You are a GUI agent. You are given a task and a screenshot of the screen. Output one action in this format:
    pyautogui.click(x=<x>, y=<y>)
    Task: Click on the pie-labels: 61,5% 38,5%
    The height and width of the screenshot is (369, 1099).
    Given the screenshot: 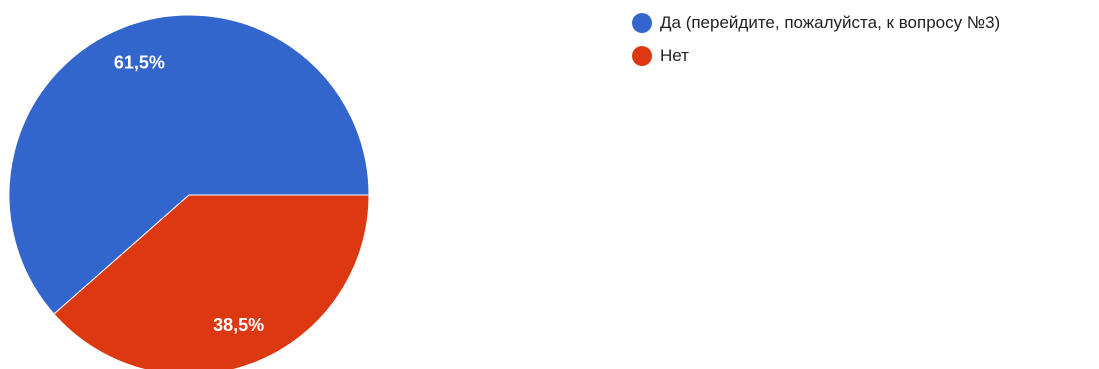 What is the action you would take?
    pyautogui.click(x=189, y=193)
    